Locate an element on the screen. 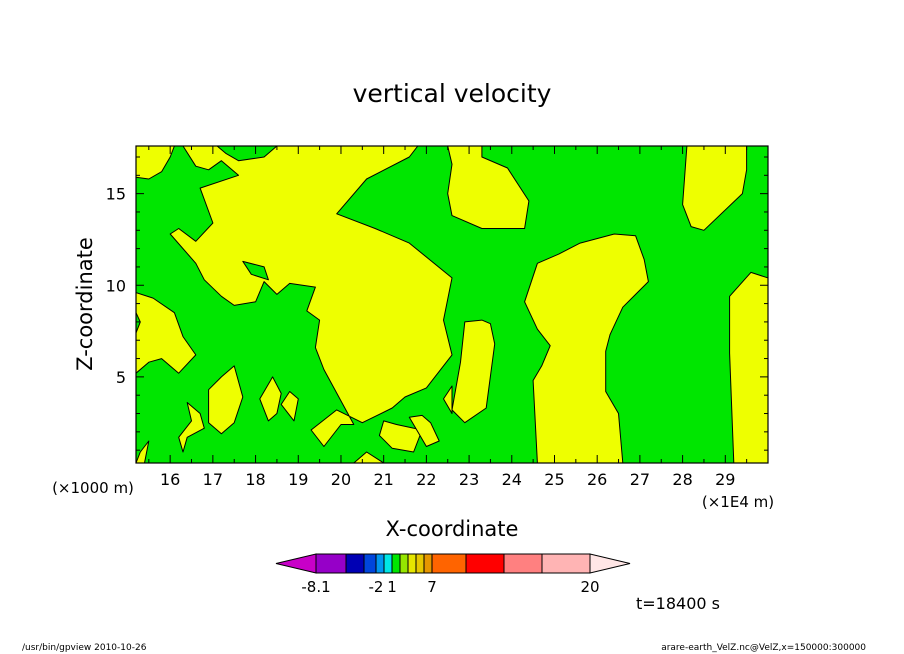 The width and height of the screenshot is (904, 654). x-tick-label: 23 is located at coordinates (469, 479).